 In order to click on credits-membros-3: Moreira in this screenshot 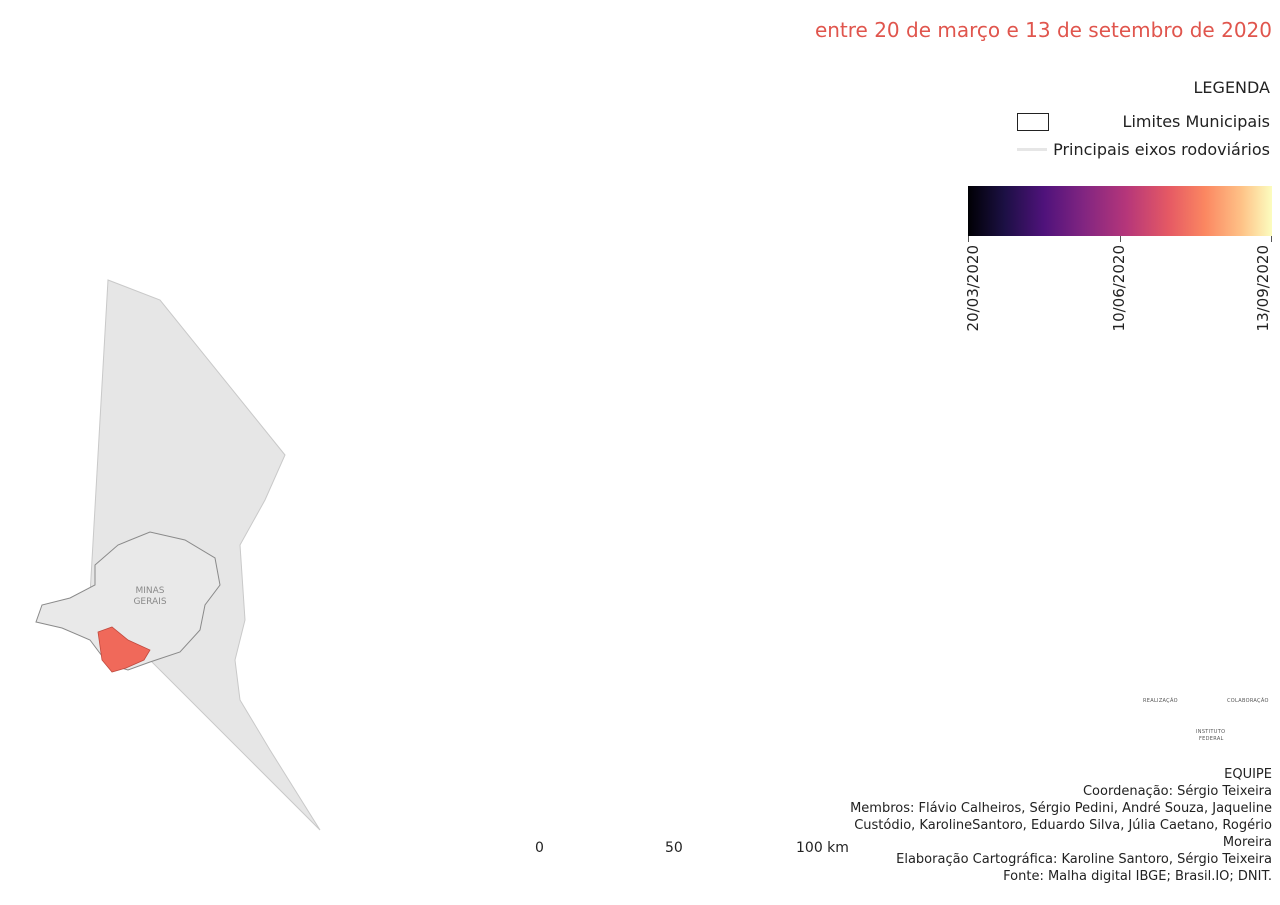, I will do `click(1247, 842)`.